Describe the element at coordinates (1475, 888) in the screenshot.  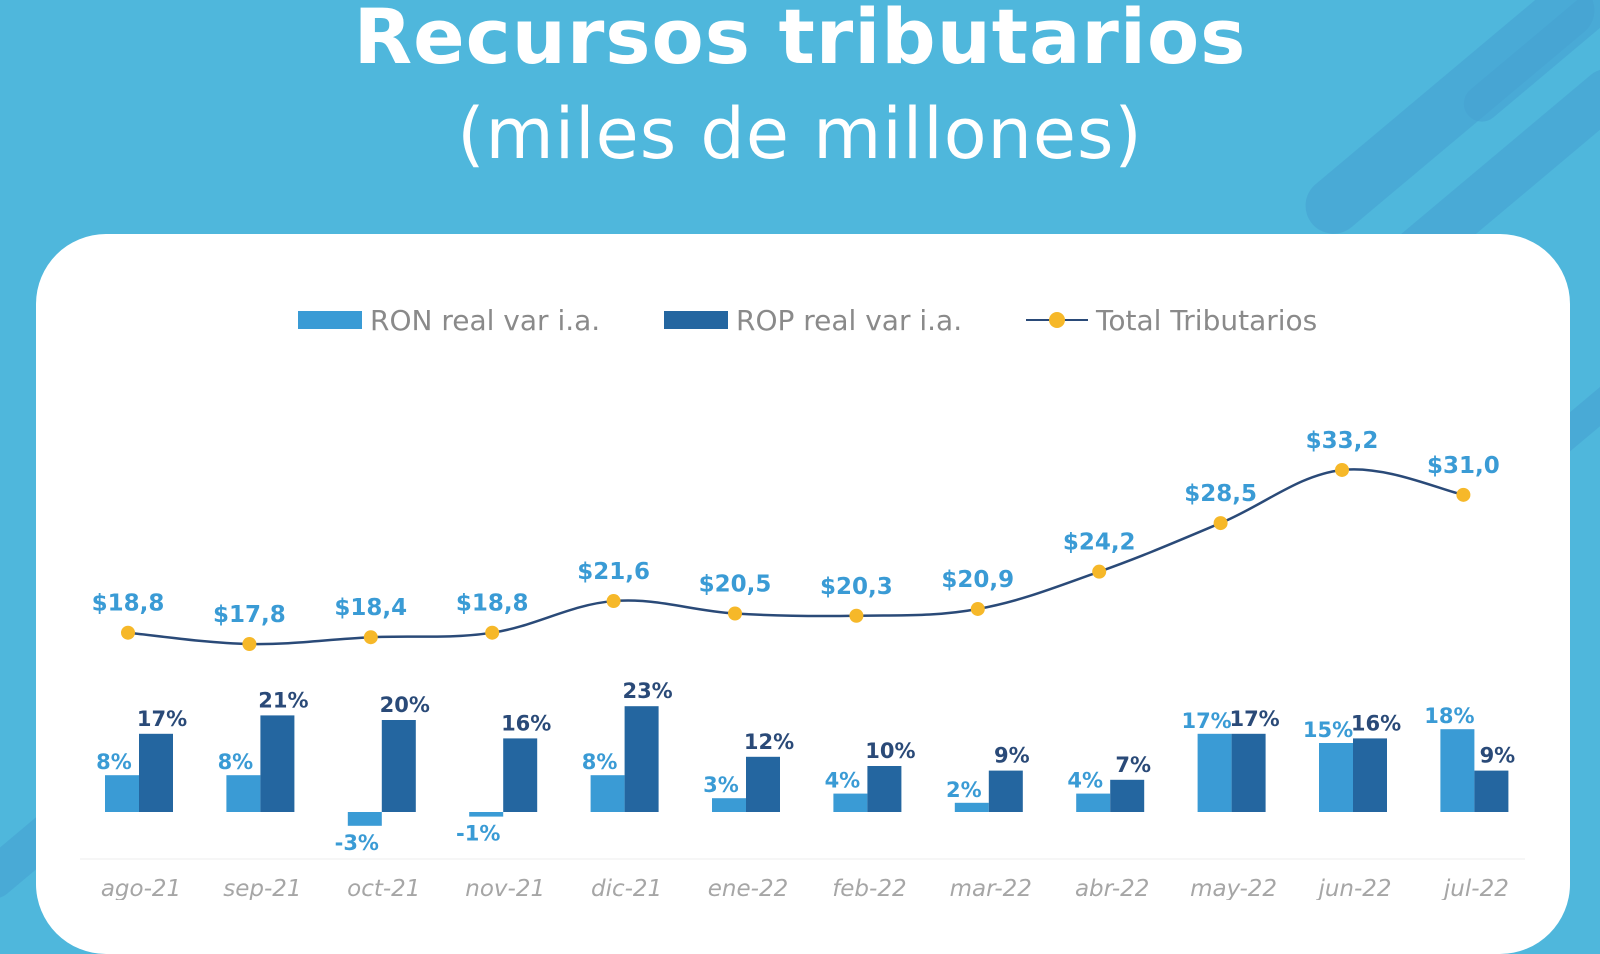
I see `x-tick-jul-22: jul-22` at that location.